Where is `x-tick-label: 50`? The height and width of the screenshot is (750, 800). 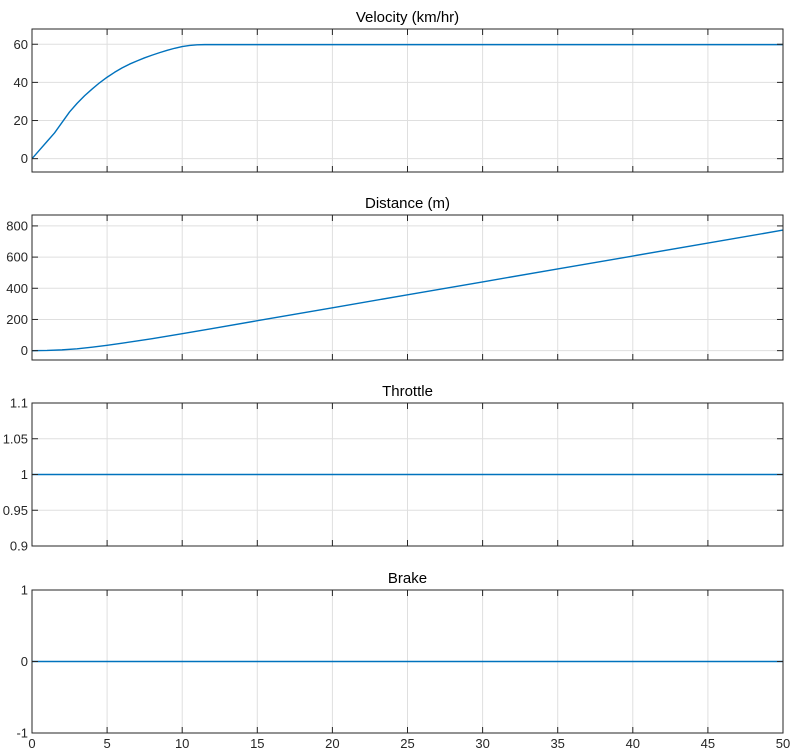 x-tick-label: 50 is located at coordinates (783, 743).